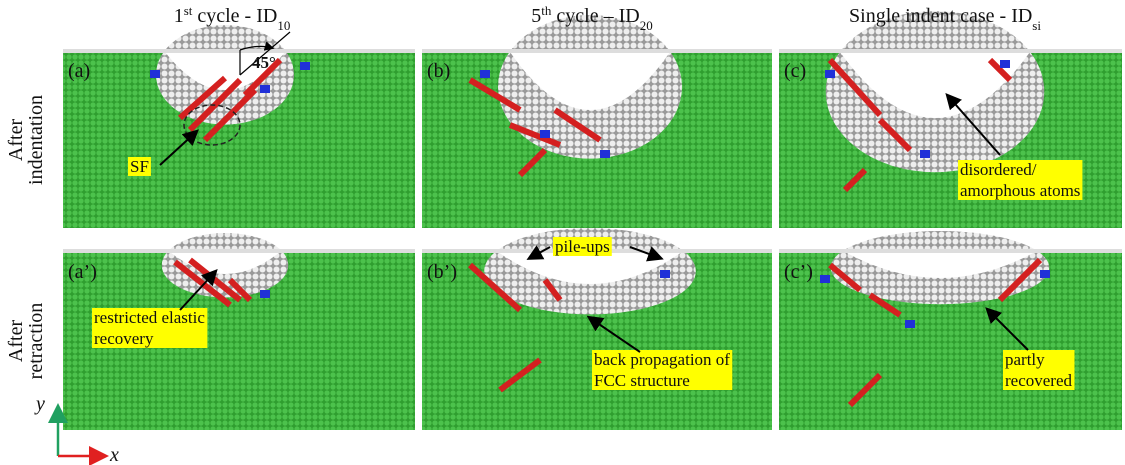  I want to click on annotation-text: restricted elastic recovery, so click(149, 328).